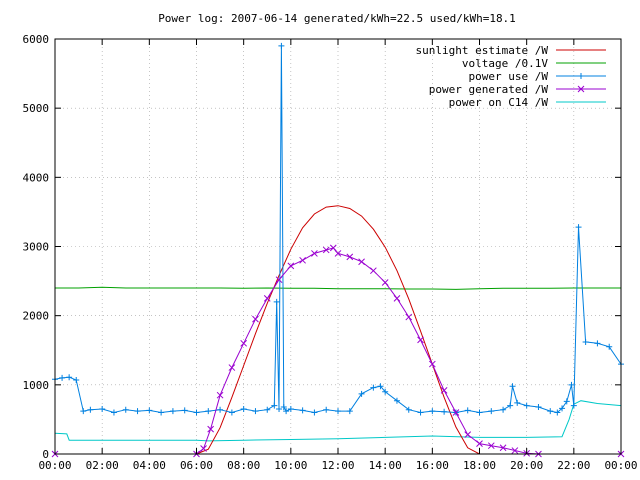 The width and height of the screenshot is (640, 480). Describe the element at coordinates (36, 39) in the screenshot. I see `y-tick-label: 6000` at that location.